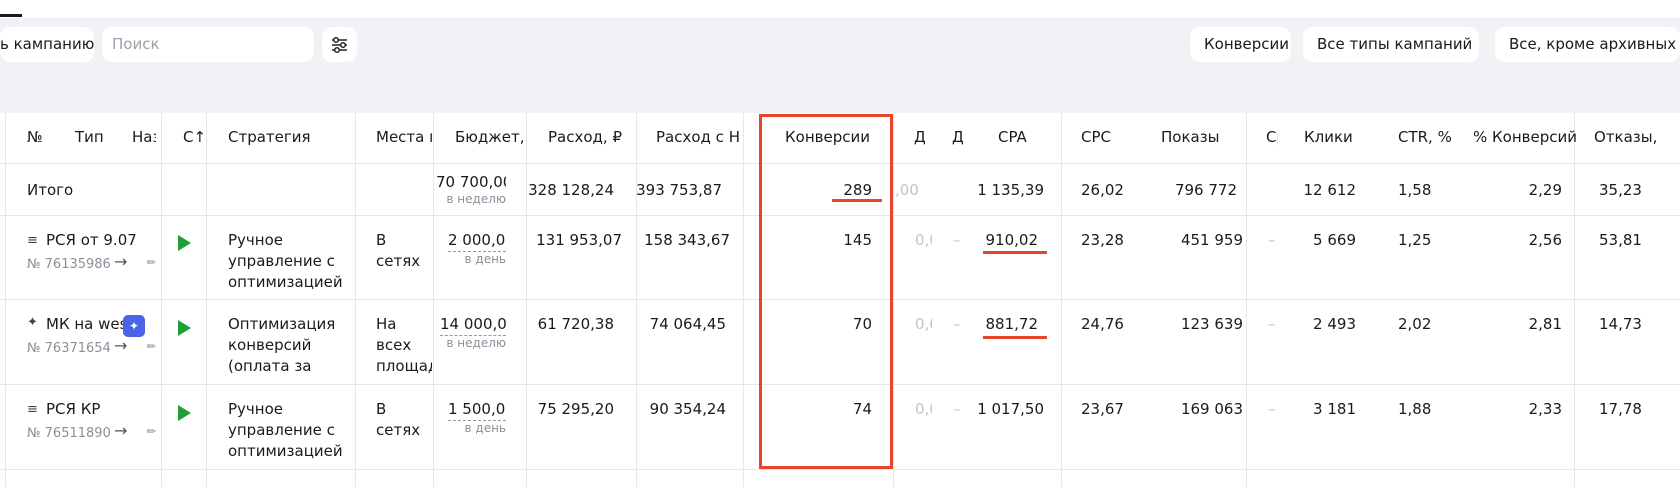  Describe the element at coordinates (35, 137) in the screenshot. I see `column-header-number: №` at that location.